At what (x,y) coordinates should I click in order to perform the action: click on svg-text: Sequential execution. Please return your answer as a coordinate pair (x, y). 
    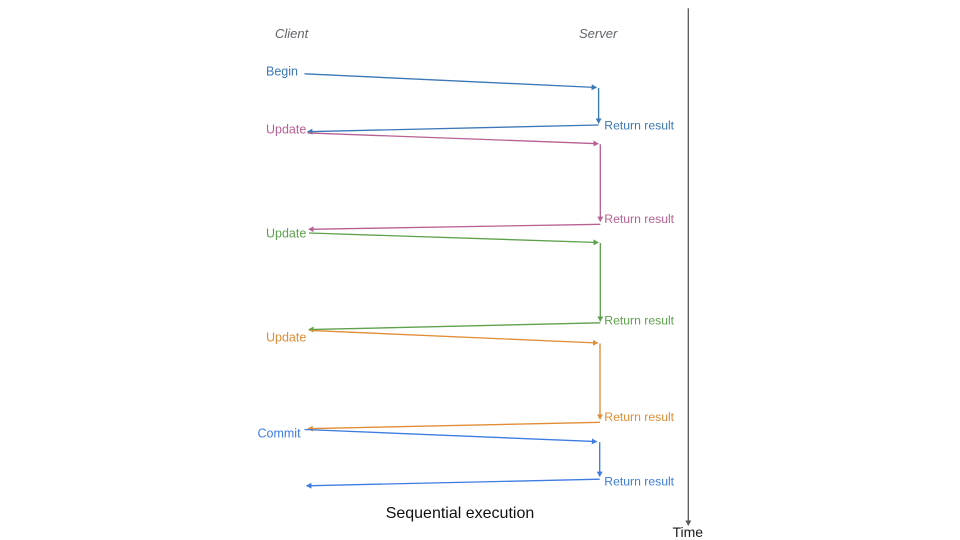
    Looking at the image, I should click on (460, 513).